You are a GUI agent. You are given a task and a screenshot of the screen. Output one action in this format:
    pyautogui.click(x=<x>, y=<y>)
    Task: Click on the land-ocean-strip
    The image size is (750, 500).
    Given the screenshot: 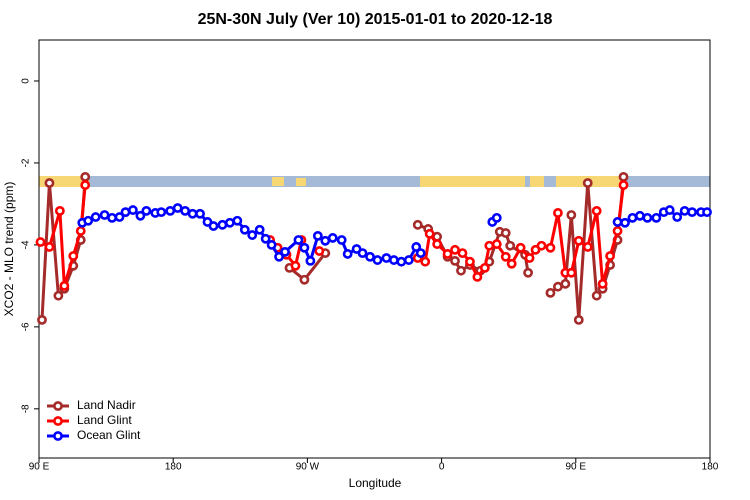 What is the action you would take?
    pyautogui.click(x=374, y=181)
    